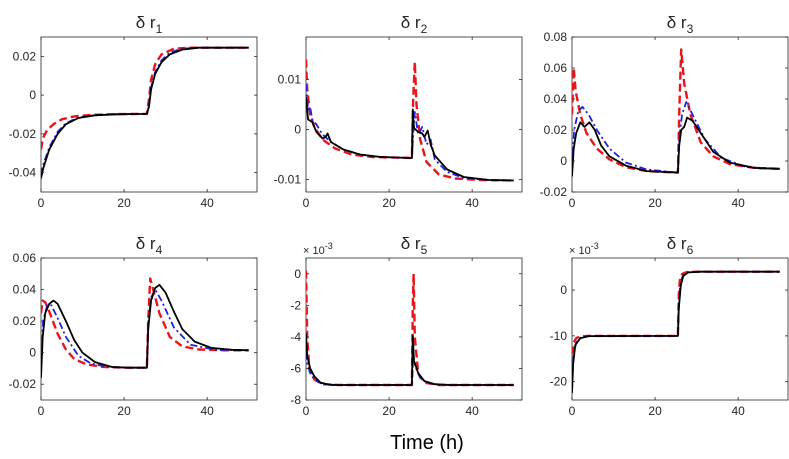 This screenshot has width=789, height=459. Describe the element at coordinates (680, 24) in the screenshot. I see `panel-title: δ r3` at that location.